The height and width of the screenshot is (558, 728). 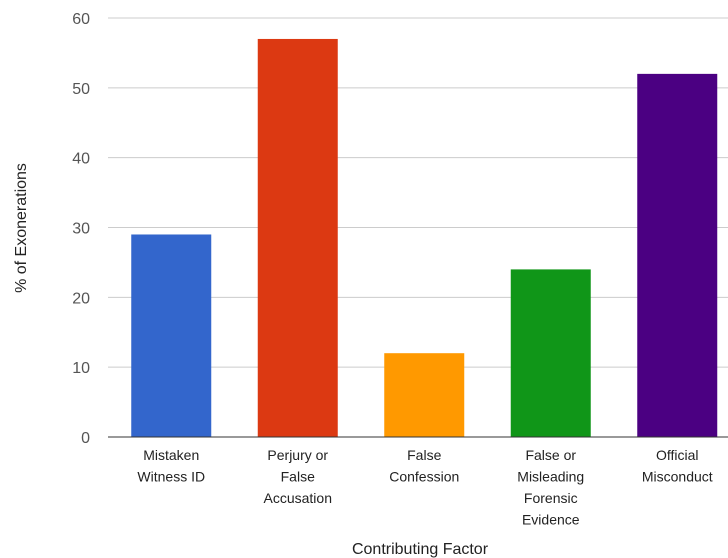 I want to click on y-tick-label: 0, so click(x=85, y=438).